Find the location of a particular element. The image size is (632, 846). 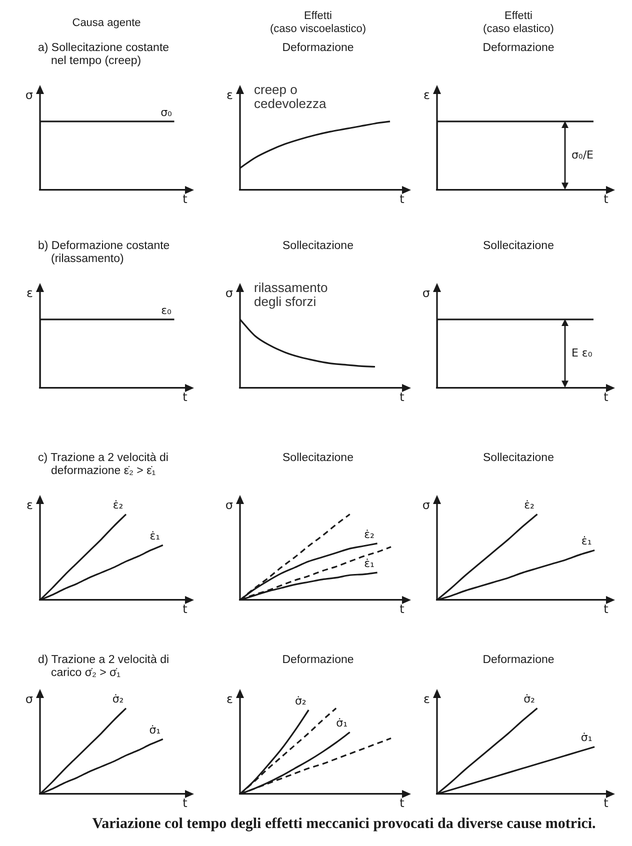

chart-title: b) Deformazione costante (rilassamento) is located at coordinates (104, 253).